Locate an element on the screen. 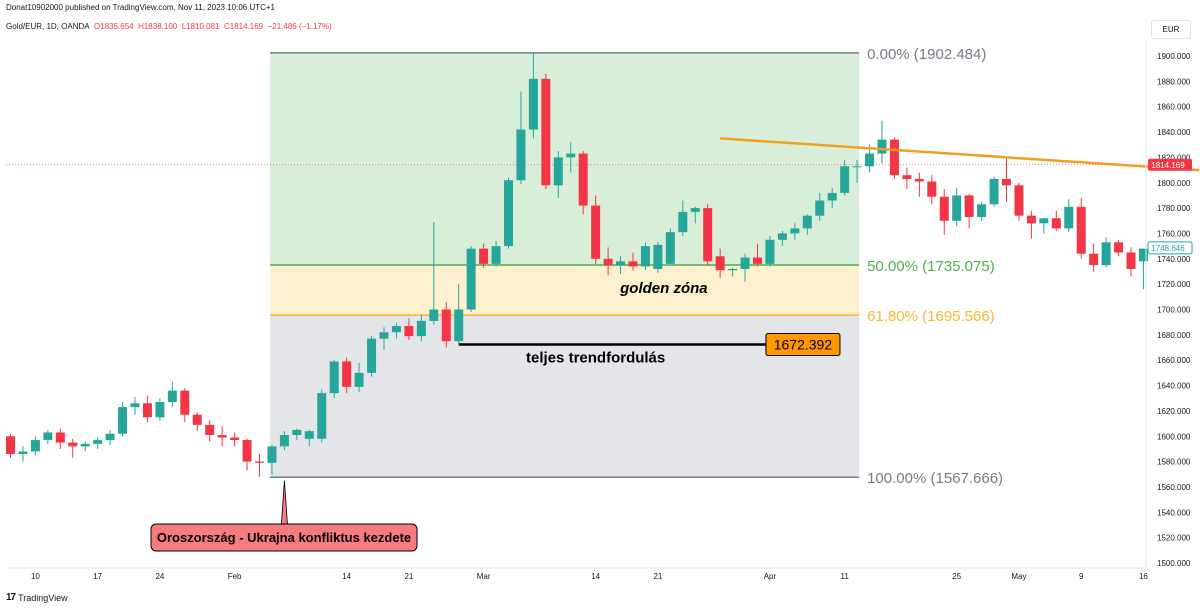 The image size is (1200, 609). fib-level-label: 0.00% (1902.484) is located at coordinates (926, 54).